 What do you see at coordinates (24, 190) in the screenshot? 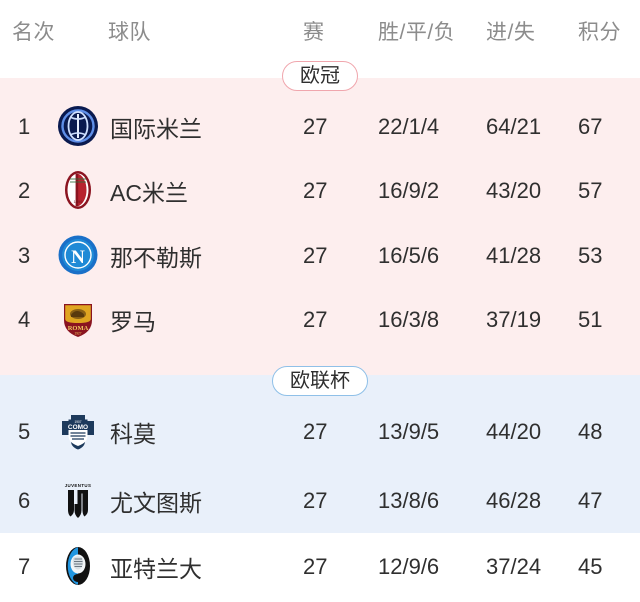
I see `row-rank: 2` at bounding box center [24, 190].